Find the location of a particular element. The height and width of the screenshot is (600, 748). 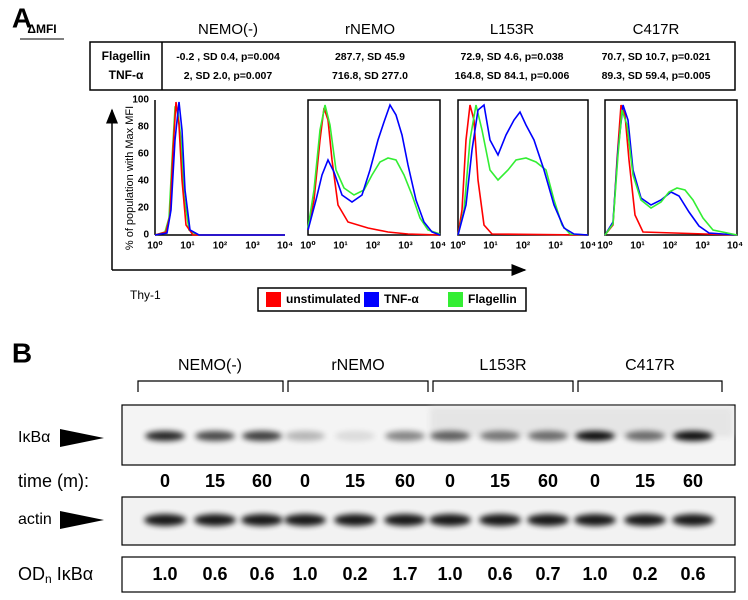

od-label-part: IκBα is located at coordinates (72, 574).